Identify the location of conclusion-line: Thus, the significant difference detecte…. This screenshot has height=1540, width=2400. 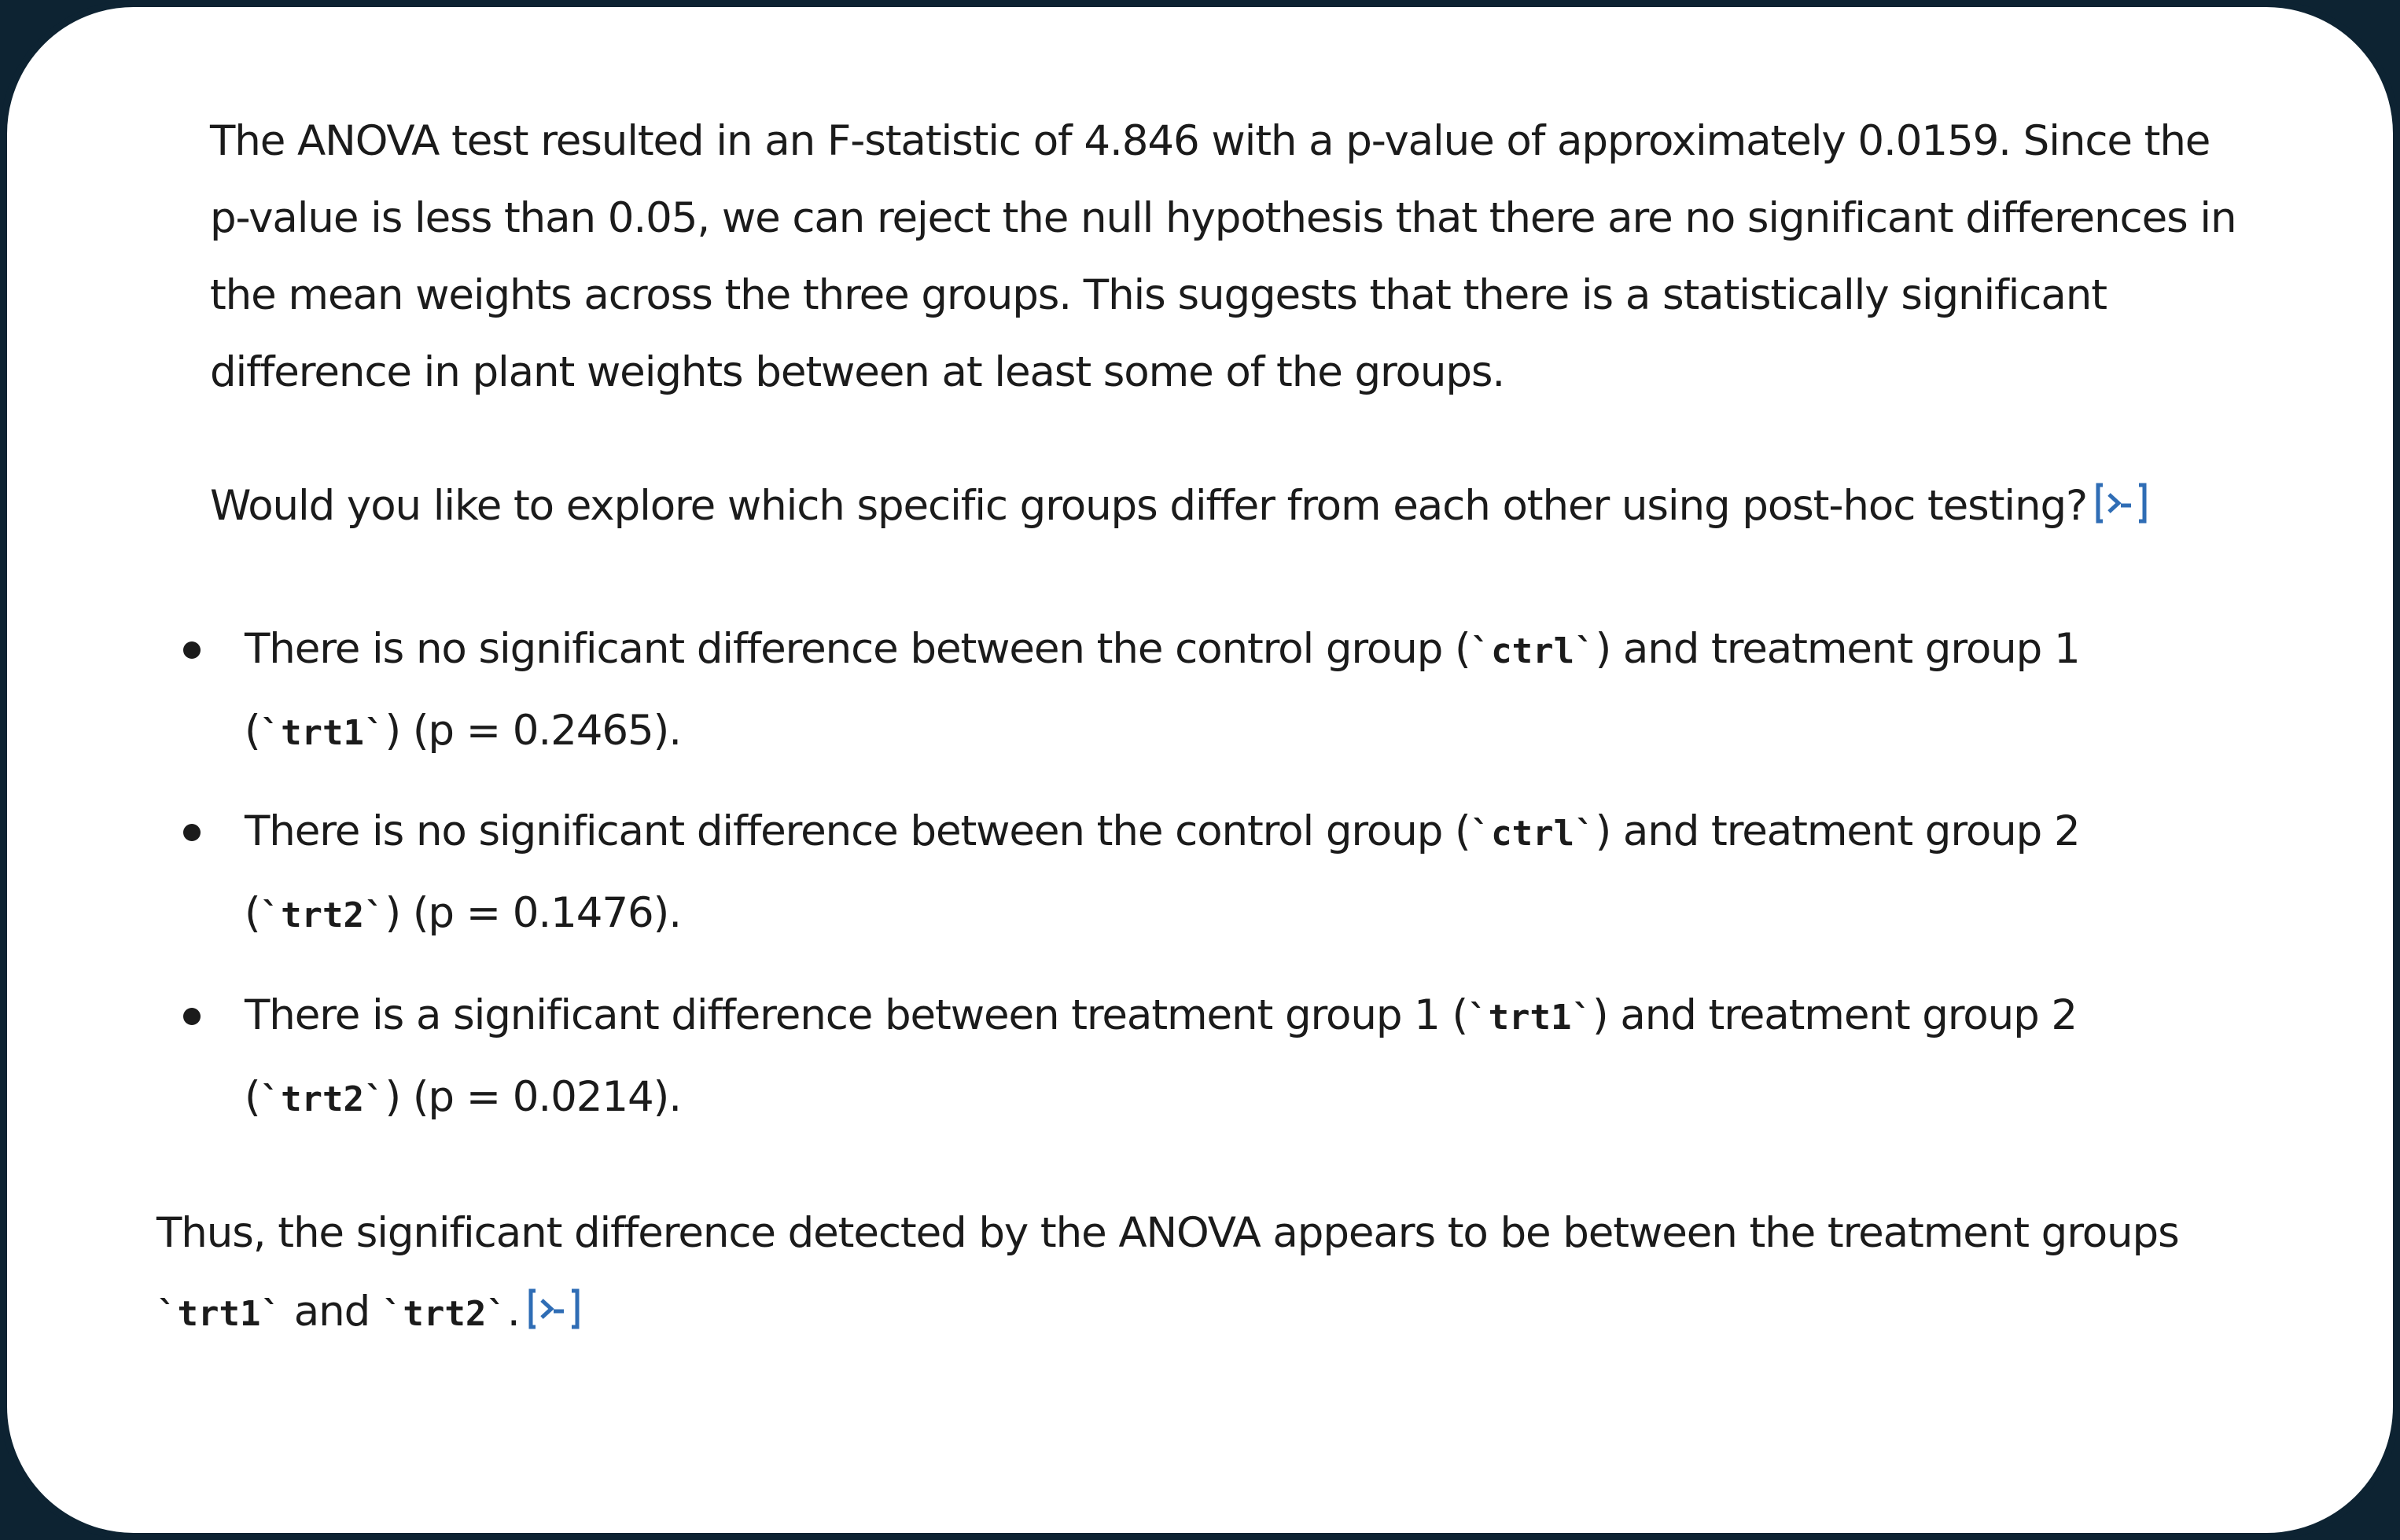
(1168, 1233).